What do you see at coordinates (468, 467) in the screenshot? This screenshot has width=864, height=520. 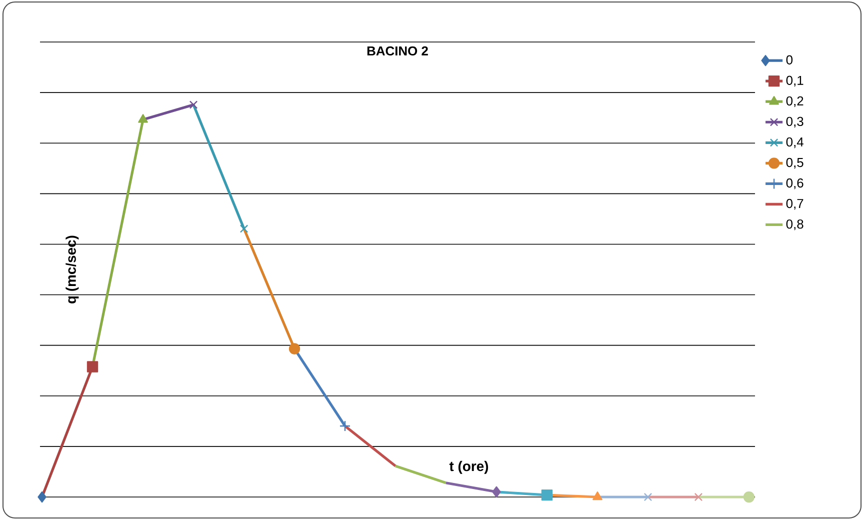 I see `x-axis-title: t (ore)` at bounding box center [468, 467].